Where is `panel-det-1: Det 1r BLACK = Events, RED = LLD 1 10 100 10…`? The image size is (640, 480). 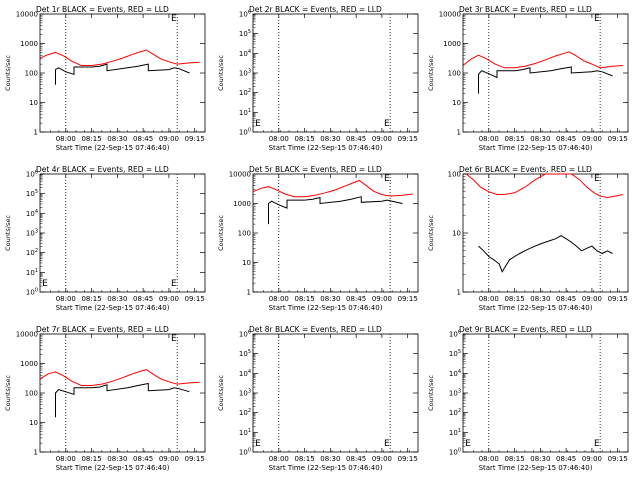
panel-det-1: Det 1r BLACK = Events, RED = LLD 1 10 100 10… is located at coordinates (105, 78).